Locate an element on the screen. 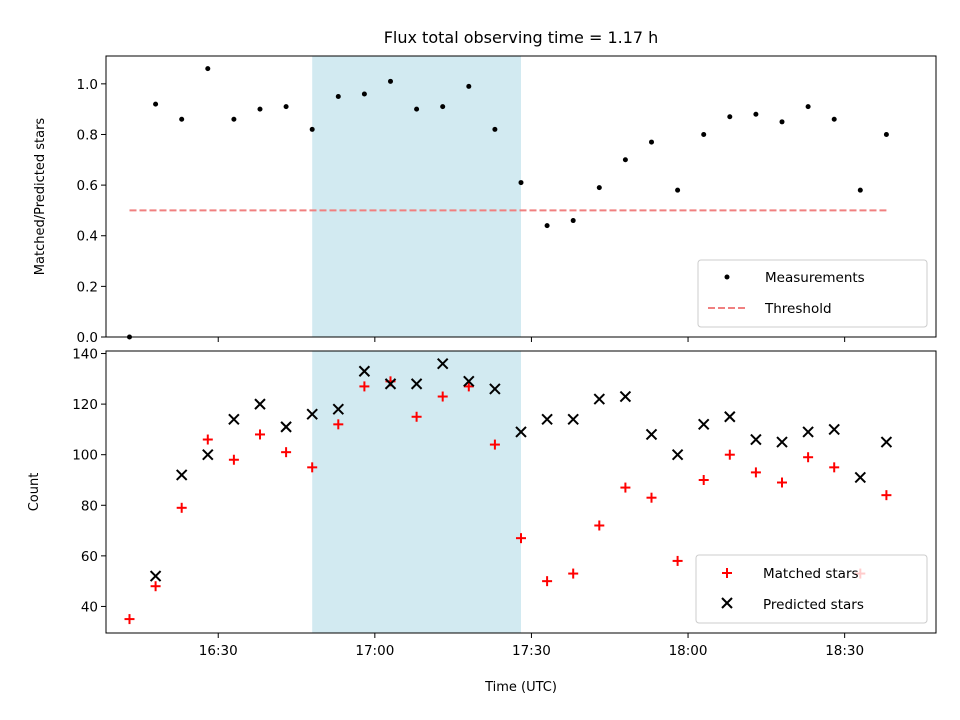 The height and width of the screenshot is (720, 960). top-legend-box is located at coordinates (812, 293).